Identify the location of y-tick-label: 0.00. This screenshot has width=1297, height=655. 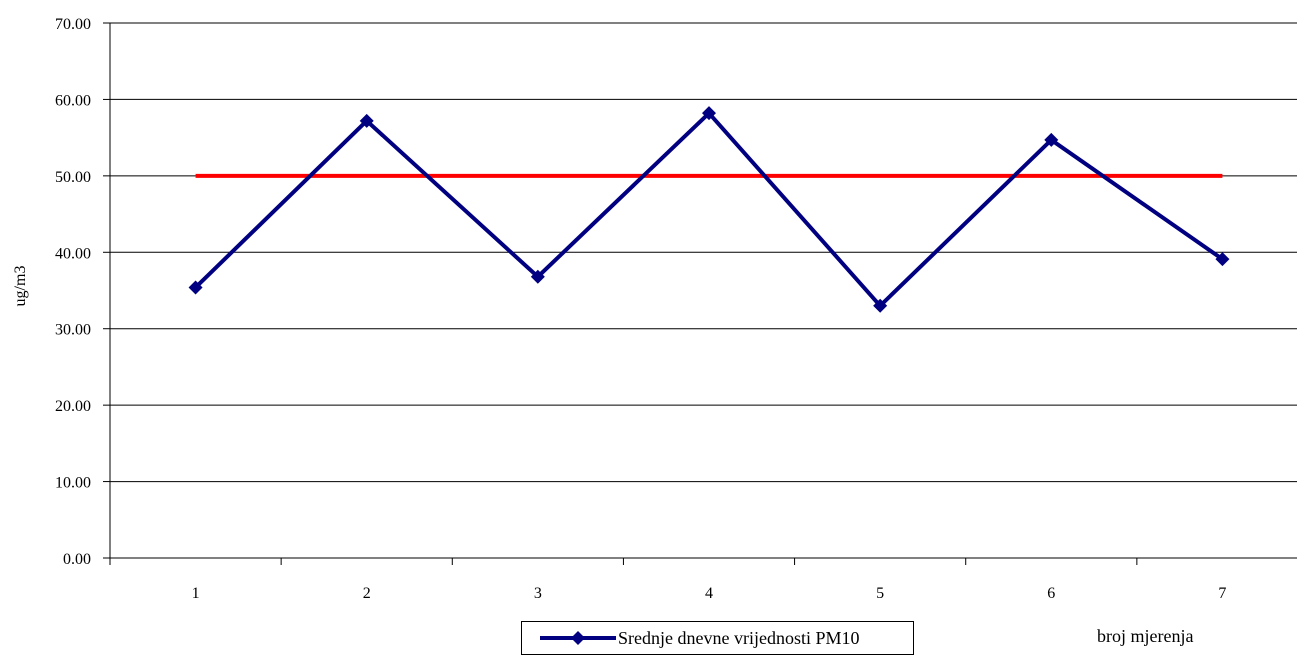
(77, 559).